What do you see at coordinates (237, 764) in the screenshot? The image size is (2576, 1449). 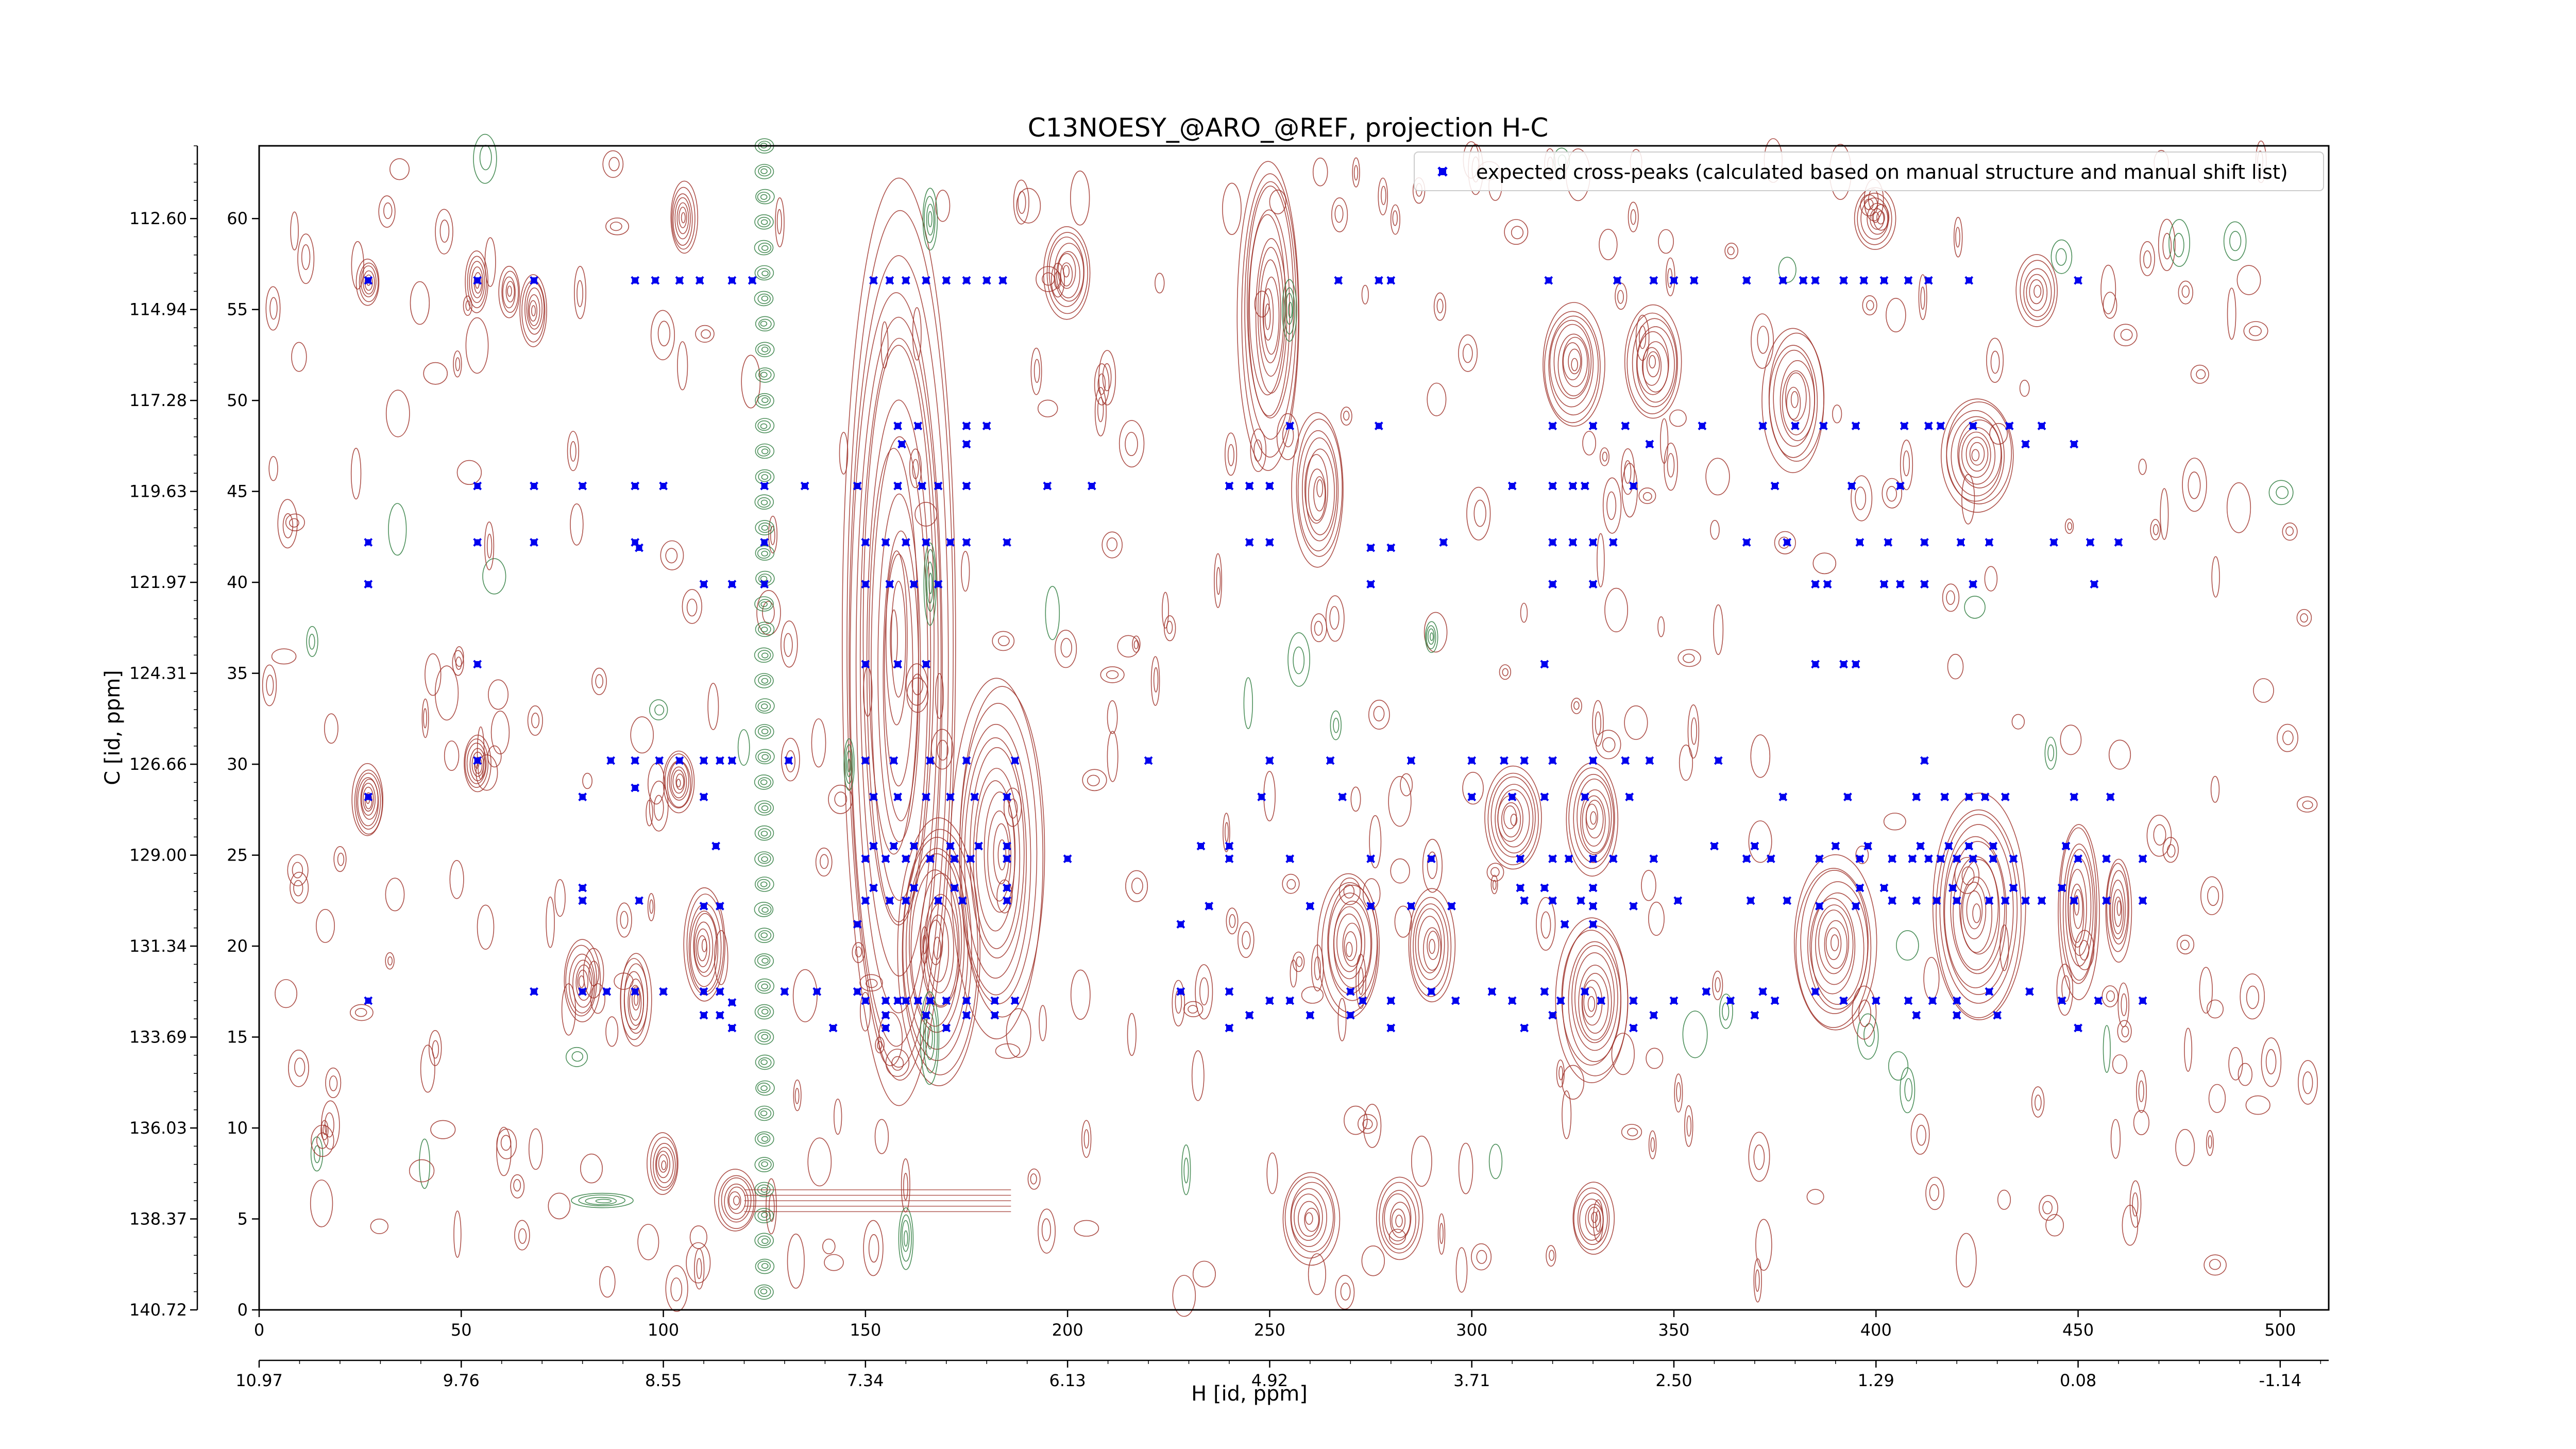 I see `y-tick-label: 30` at bounding box center [237, 764].